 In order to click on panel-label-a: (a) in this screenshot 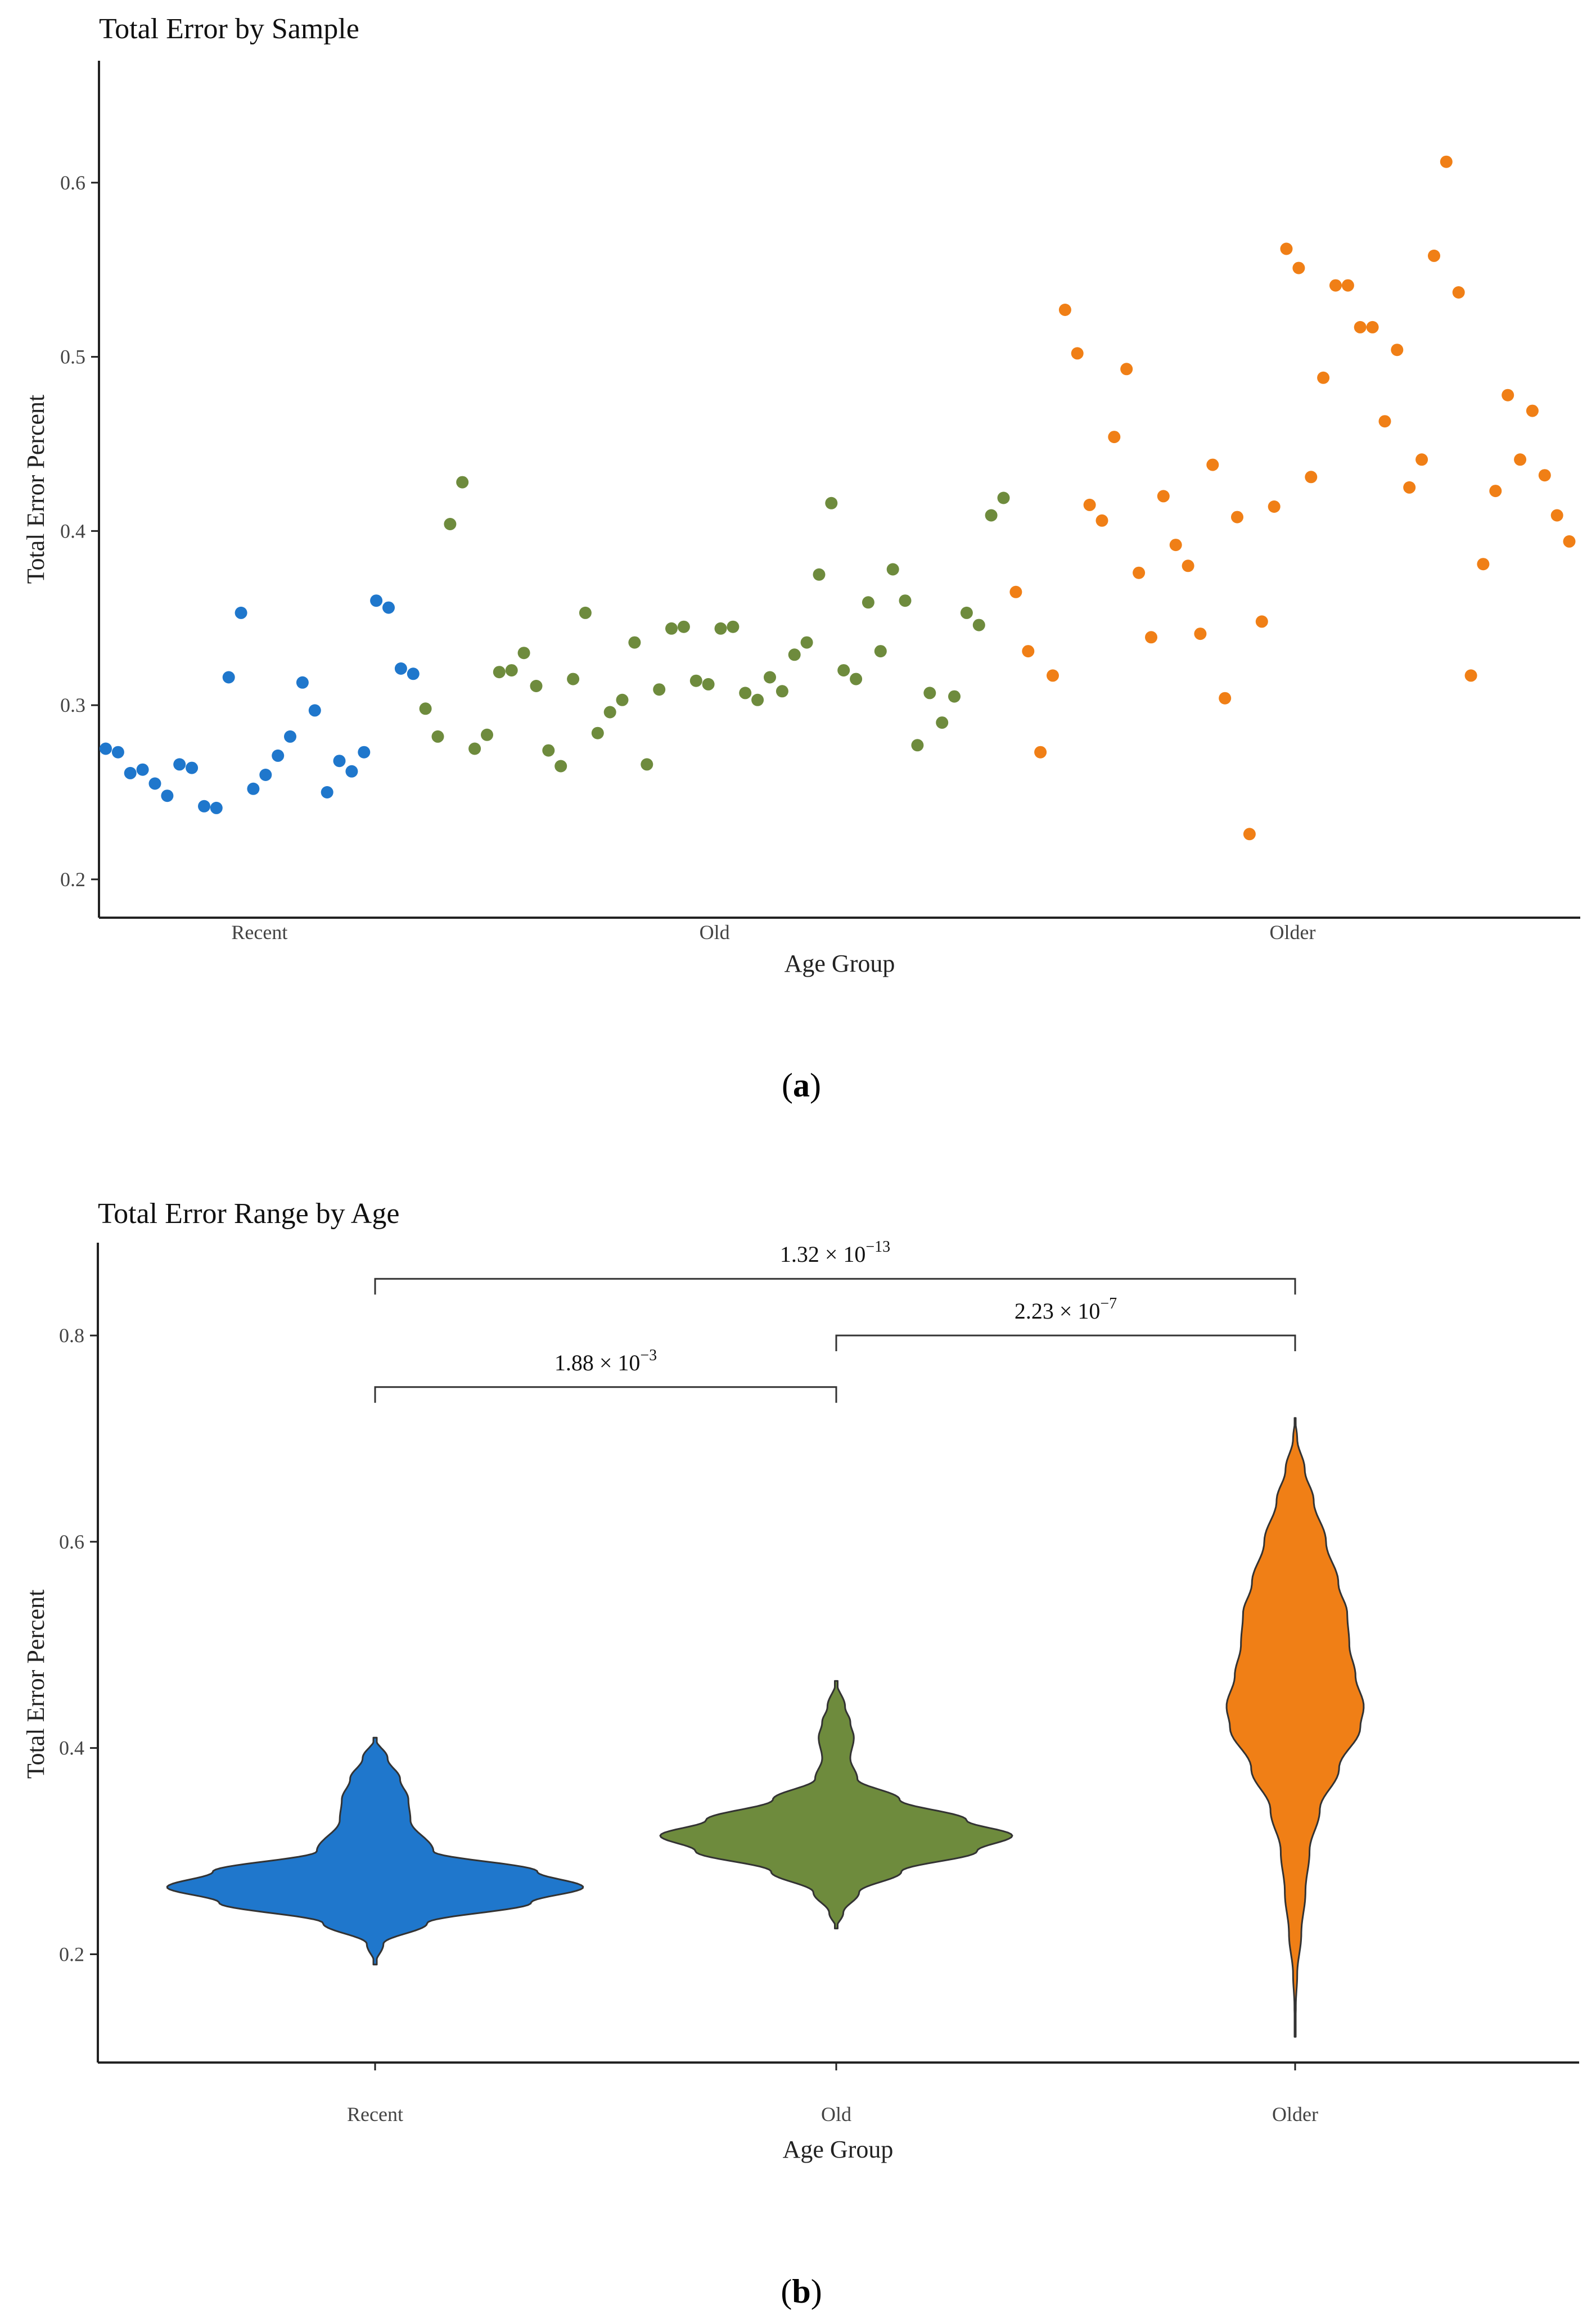, I will do `click(801, 1085)`.